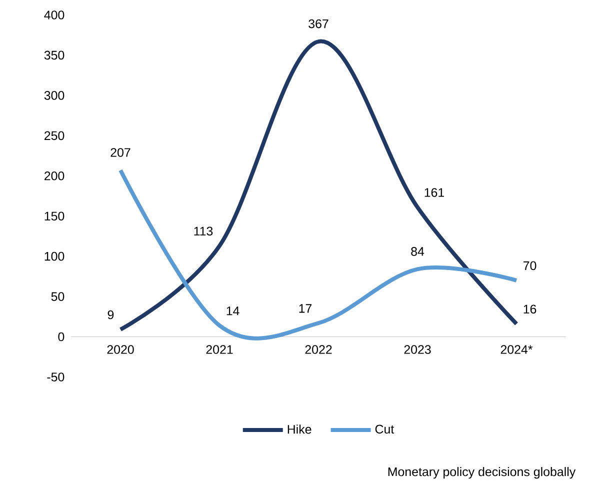  Describe the element at coordinates (120, 349) in the screenshot. I see `x-tick-label: 2020` at that location.